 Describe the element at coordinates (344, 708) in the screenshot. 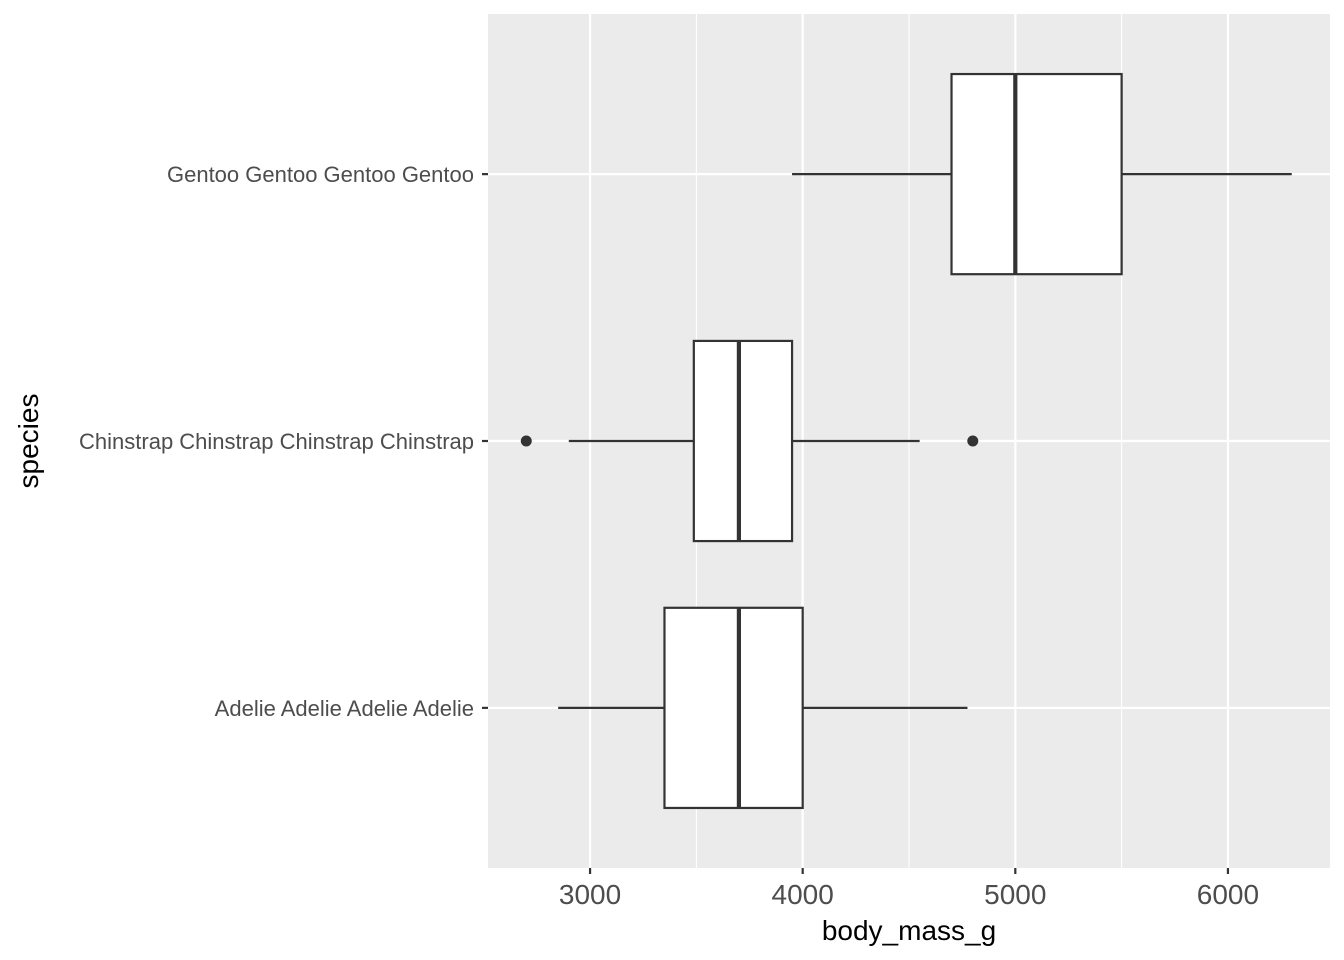

I see `y-tick-label: Adelie Adelie Adelie Adelie` at that location.